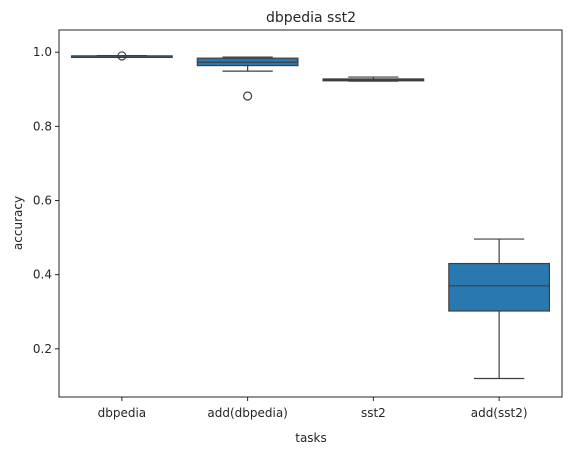 The image size is (567, 455). Describe the element at coordinates (499, 413) in the screenshot. I see `x-tick-label: add(sst2)` at that location.